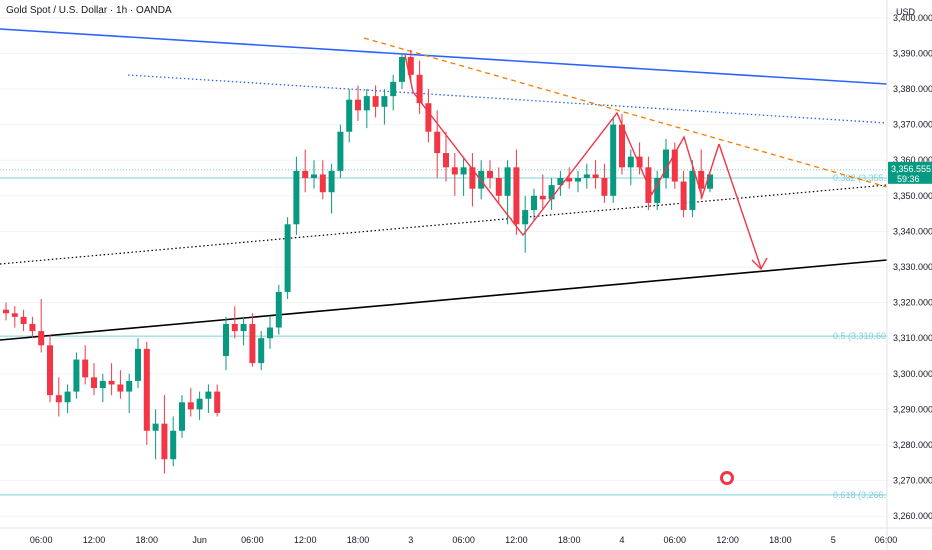 Image resolution: width=932 pixels, height=550 pixels. What do you see at coordinates (410, 540) in the screenshot?
I see `time-tick-label: 3` at bounding box center [410, 540].